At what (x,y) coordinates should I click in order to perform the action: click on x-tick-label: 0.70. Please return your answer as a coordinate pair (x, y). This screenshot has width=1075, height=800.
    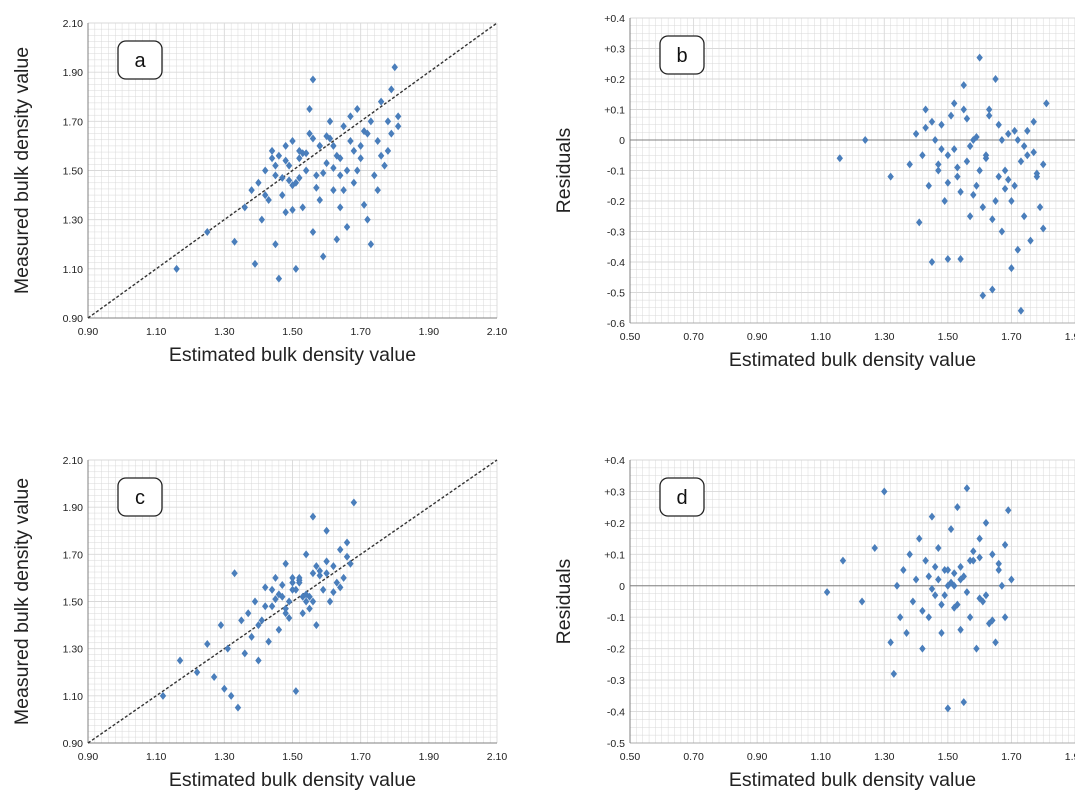
    Looking at the image, I should click on (693, 337).